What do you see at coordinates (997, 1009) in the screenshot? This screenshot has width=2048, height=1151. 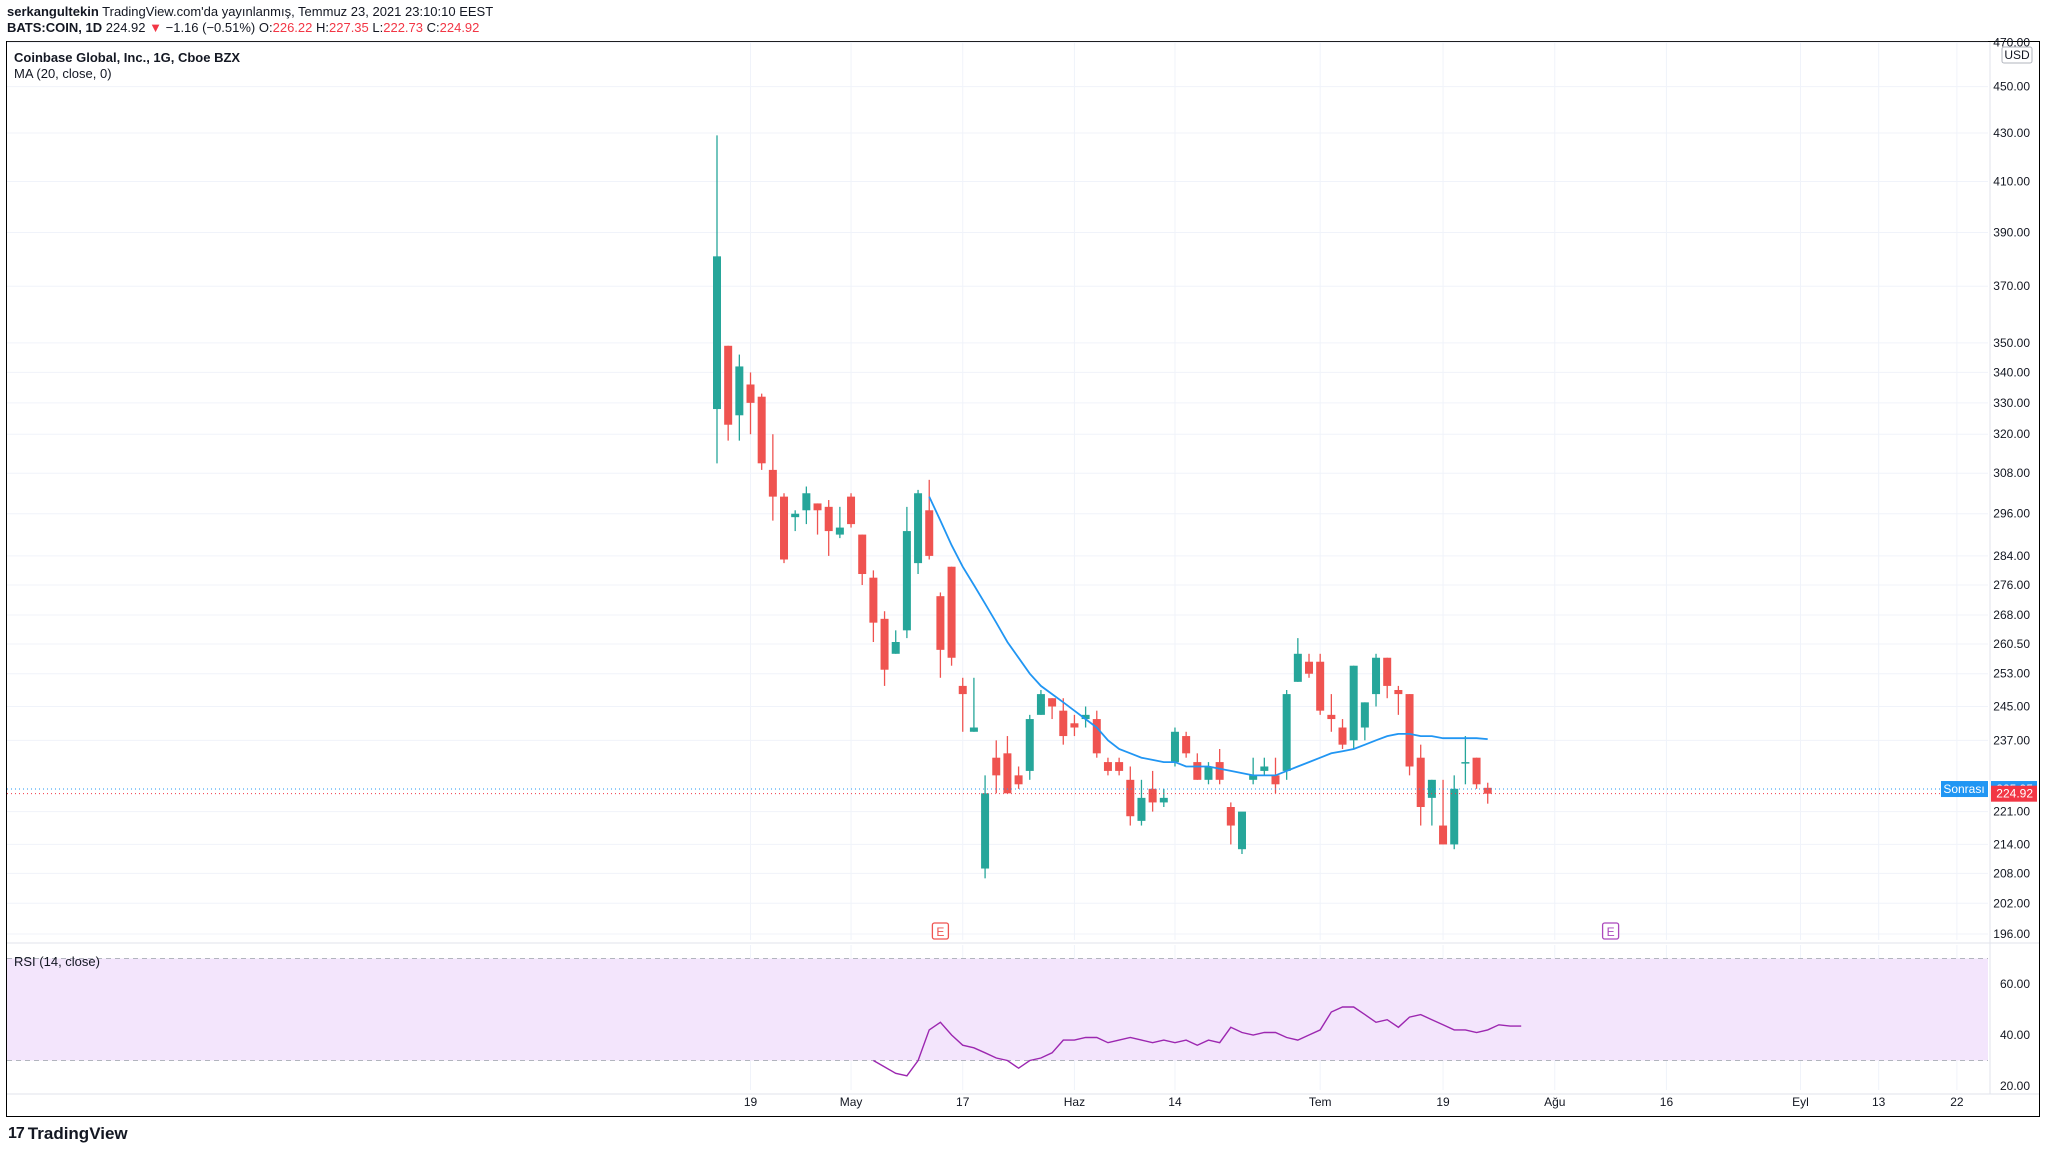 I see `rsi-band` at bounding box center [997, 1009].